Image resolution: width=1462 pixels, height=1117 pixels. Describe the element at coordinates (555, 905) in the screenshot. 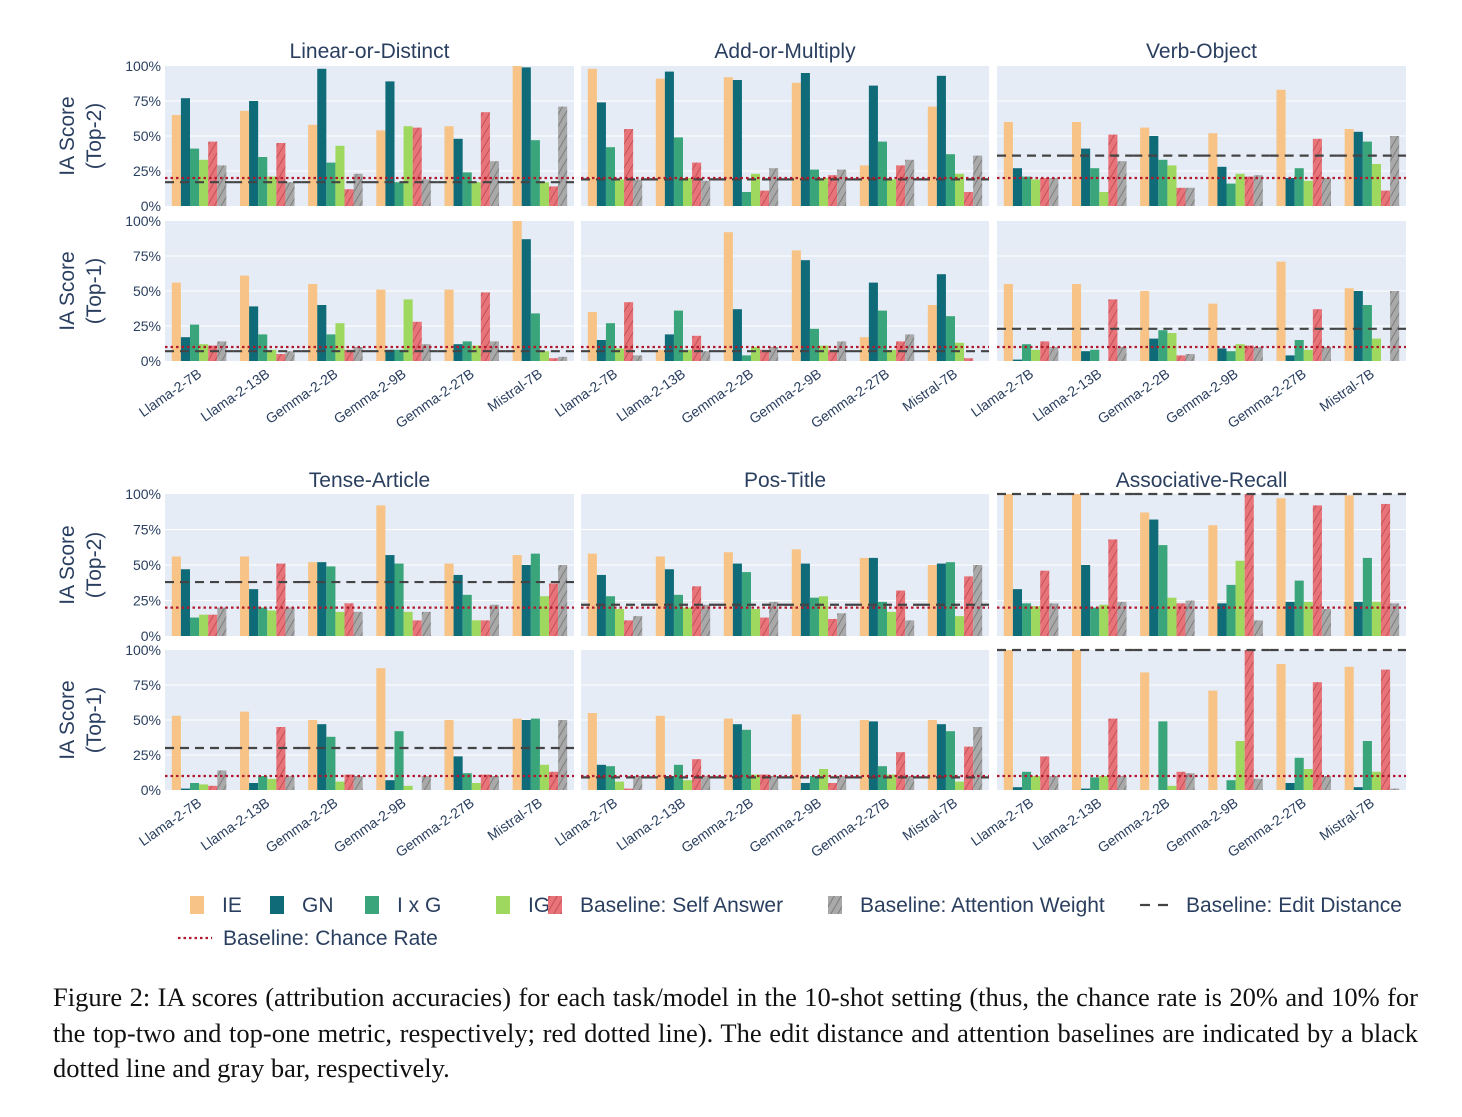

I see `legend-swatch` at that location.